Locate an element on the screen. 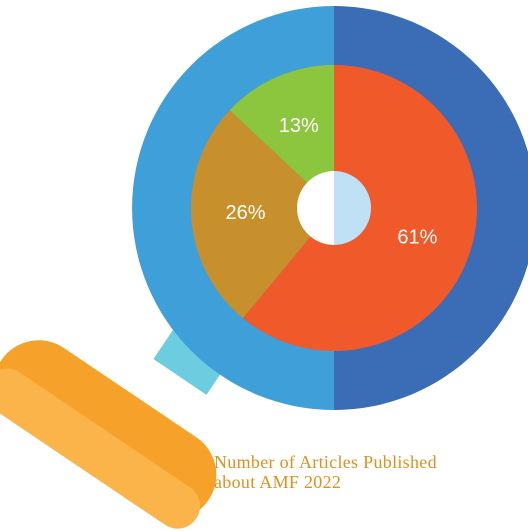  caption-line-2: about AMF 2022 is located at coordinates (278, 482).